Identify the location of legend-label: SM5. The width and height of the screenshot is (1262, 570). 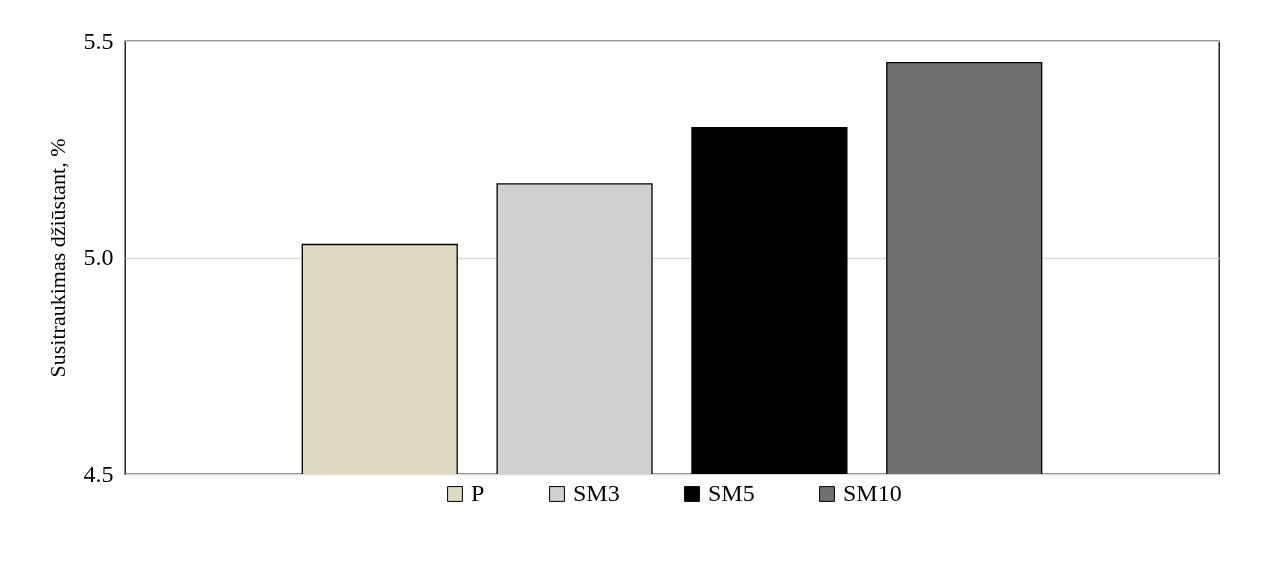
(731, 493).